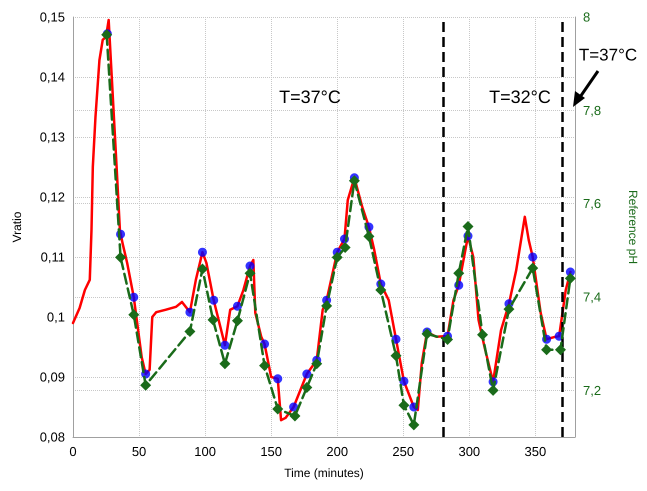 The height and width of the screenshot is (491, 647). Describe the element at coordinates (592, 297) in the screenshot. I see `y2-tick-label: 7,4` at that location.